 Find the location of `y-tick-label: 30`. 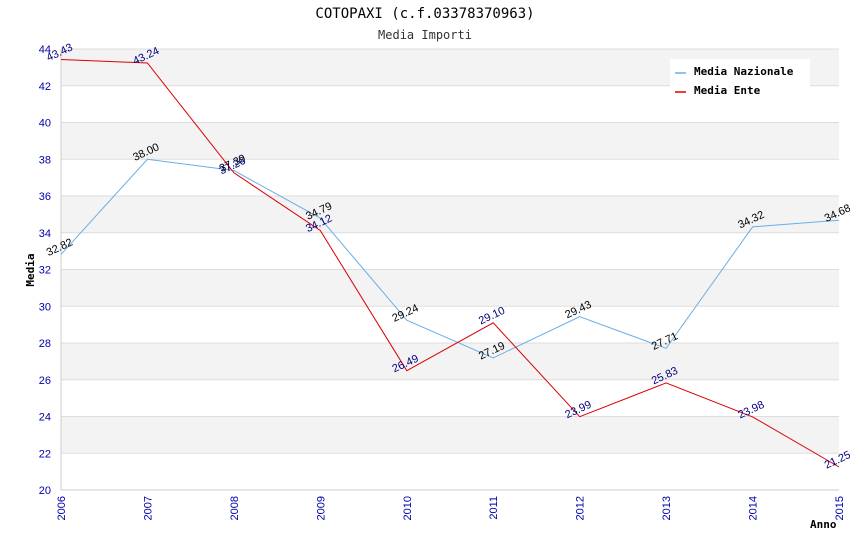

y-tick-label: 30 is located at coordinates (45, 307).